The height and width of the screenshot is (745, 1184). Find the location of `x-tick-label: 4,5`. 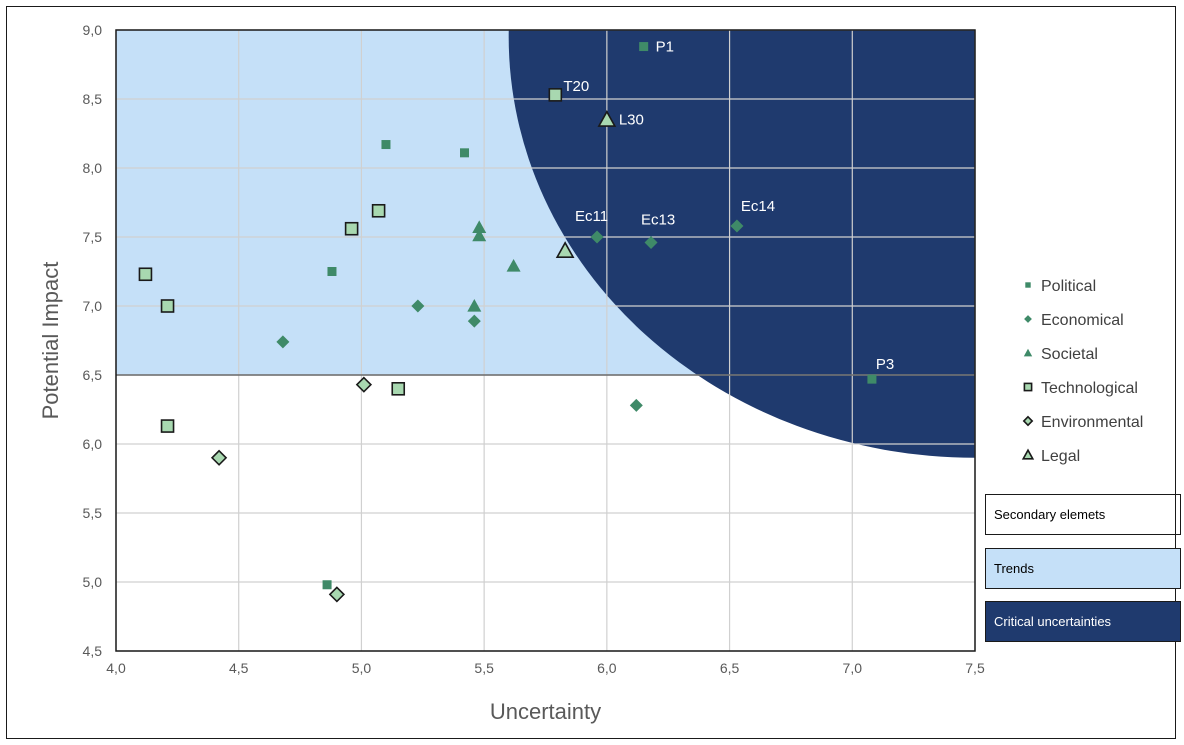

x-tick-label: 4,5 is located at coordinates (239, 668).